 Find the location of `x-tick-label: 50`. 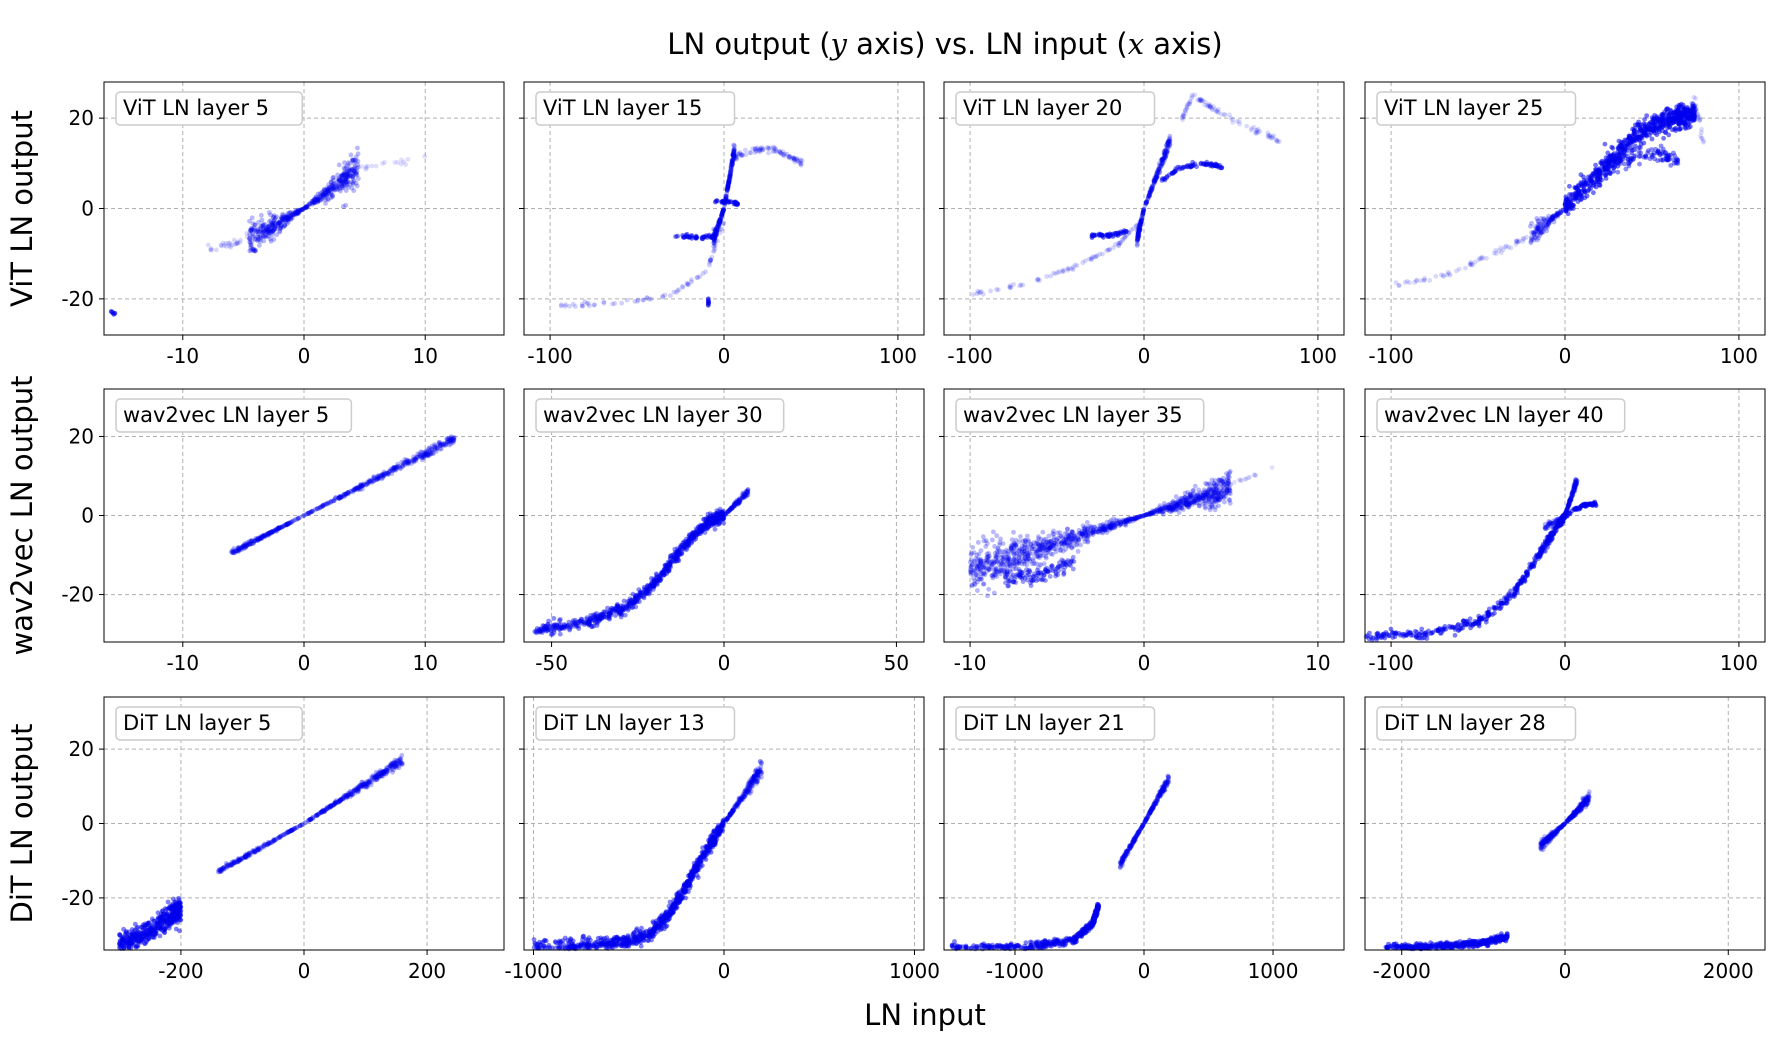

x-tick-label: 50 is located at coordinates (896, 663).